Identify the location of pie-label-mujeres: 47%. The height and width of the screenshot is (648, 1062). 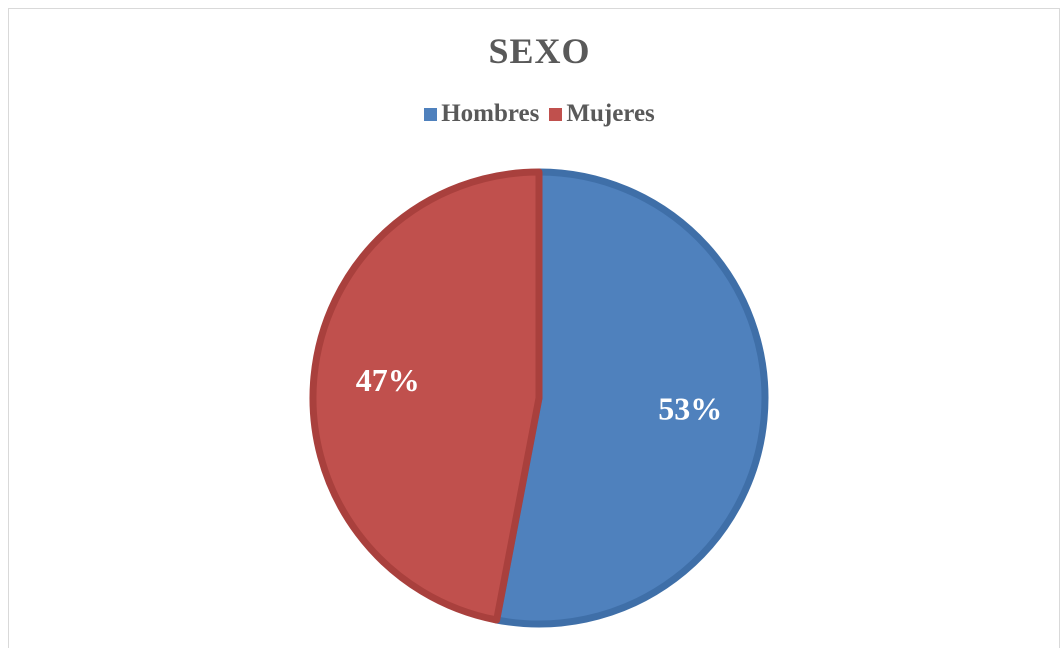
(388, 380).